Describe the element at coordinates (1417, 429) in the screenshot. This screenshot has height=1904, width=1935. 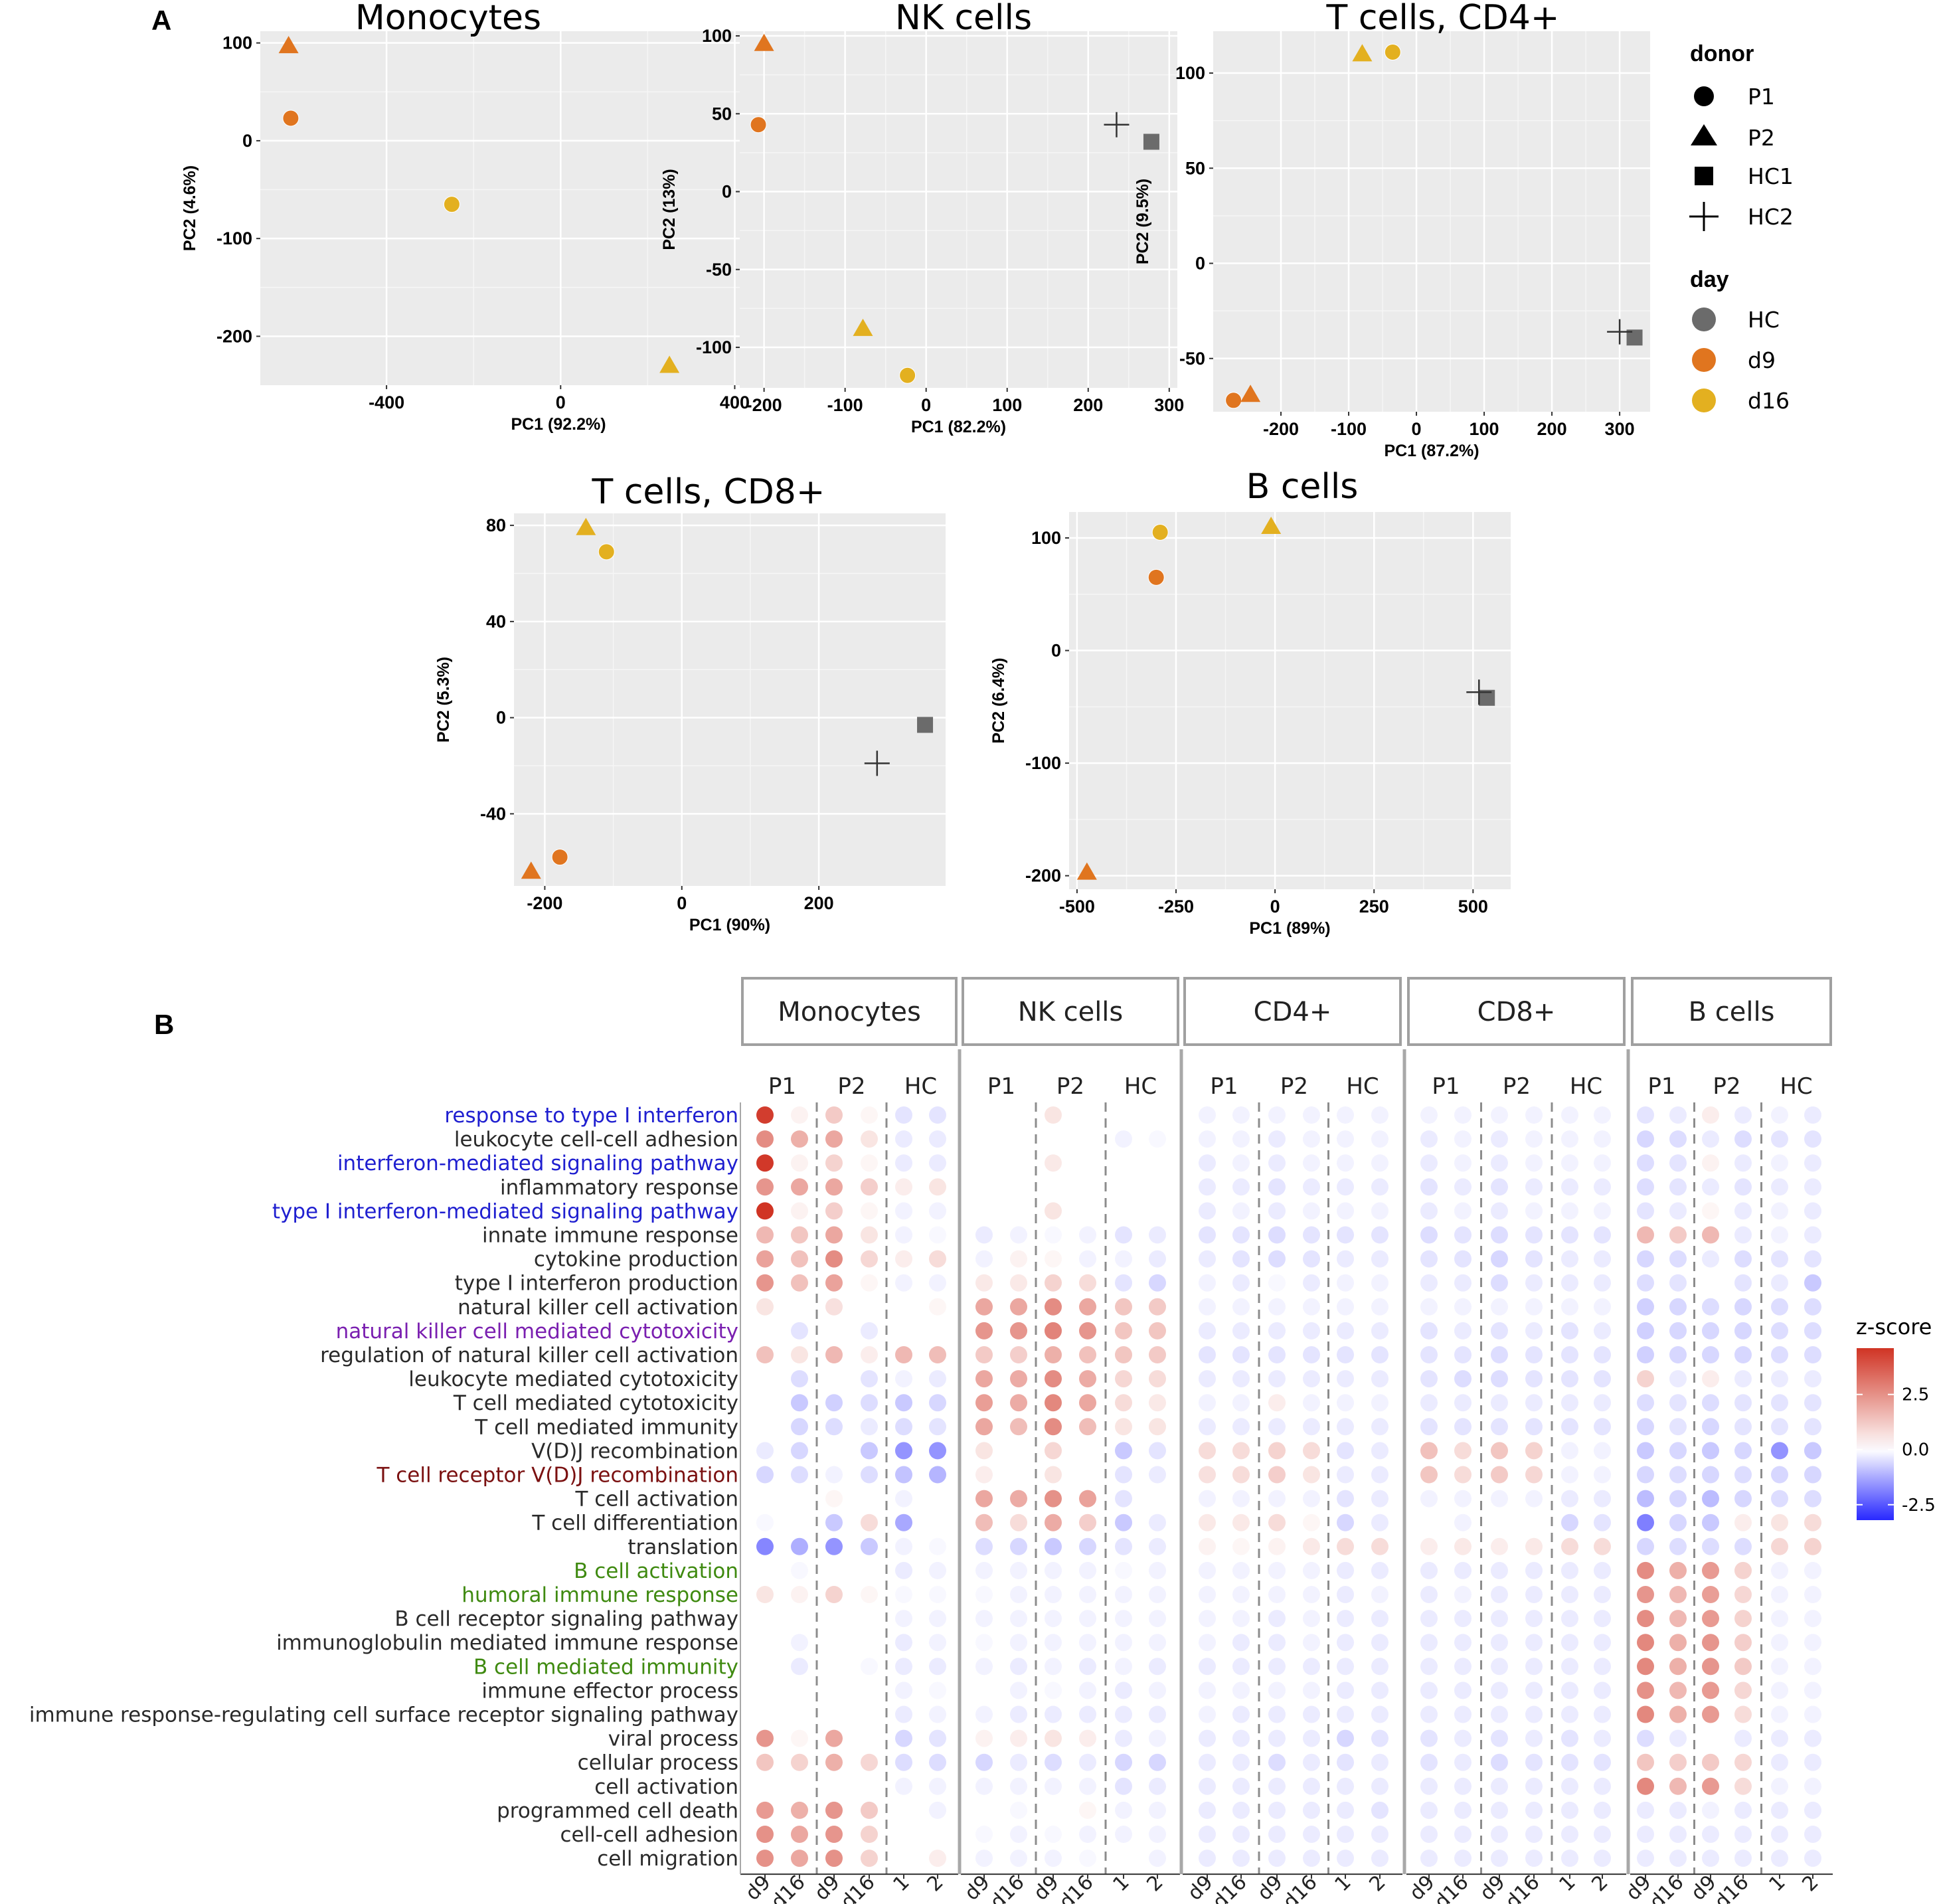
I see `x-tick-label: 0` at that location.